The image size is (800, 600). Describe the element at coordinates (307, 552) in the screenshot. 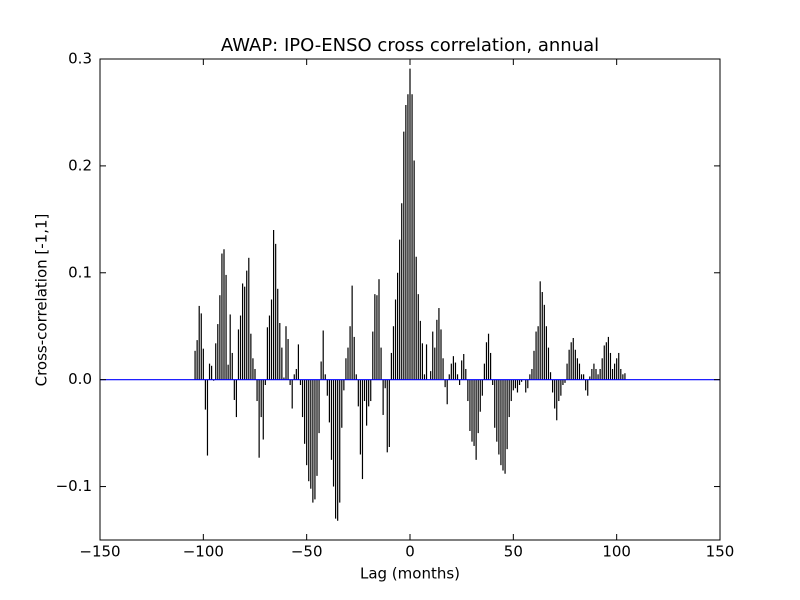

I see `x-tick-label: −50` at that location.